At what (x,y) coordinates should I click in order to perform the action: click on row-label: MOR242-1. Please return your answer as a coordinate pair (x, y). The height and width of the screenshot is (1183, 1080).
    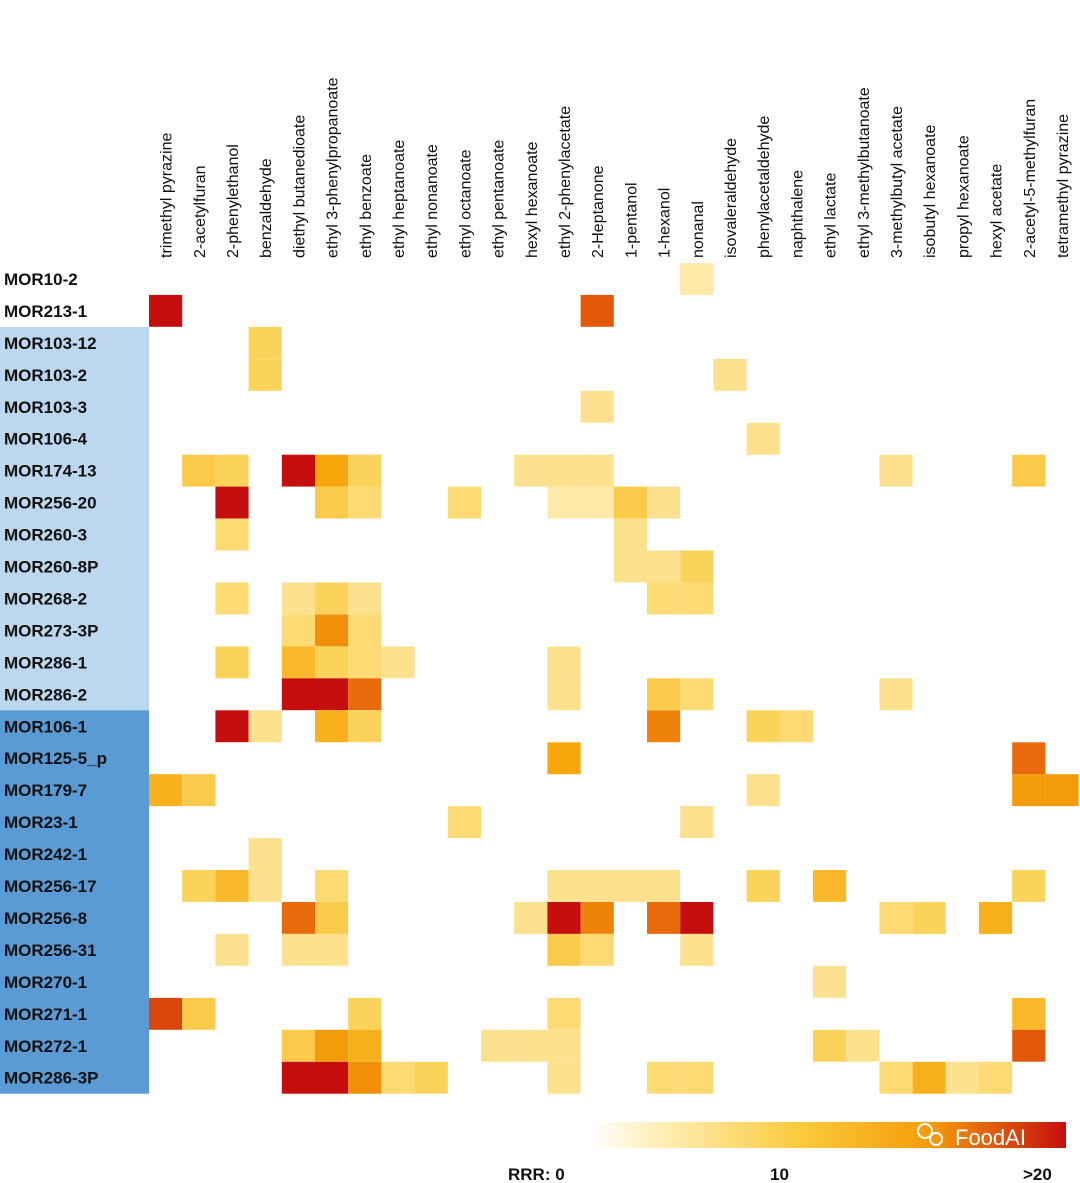
    Looking at the image, I should click on (45, 854).